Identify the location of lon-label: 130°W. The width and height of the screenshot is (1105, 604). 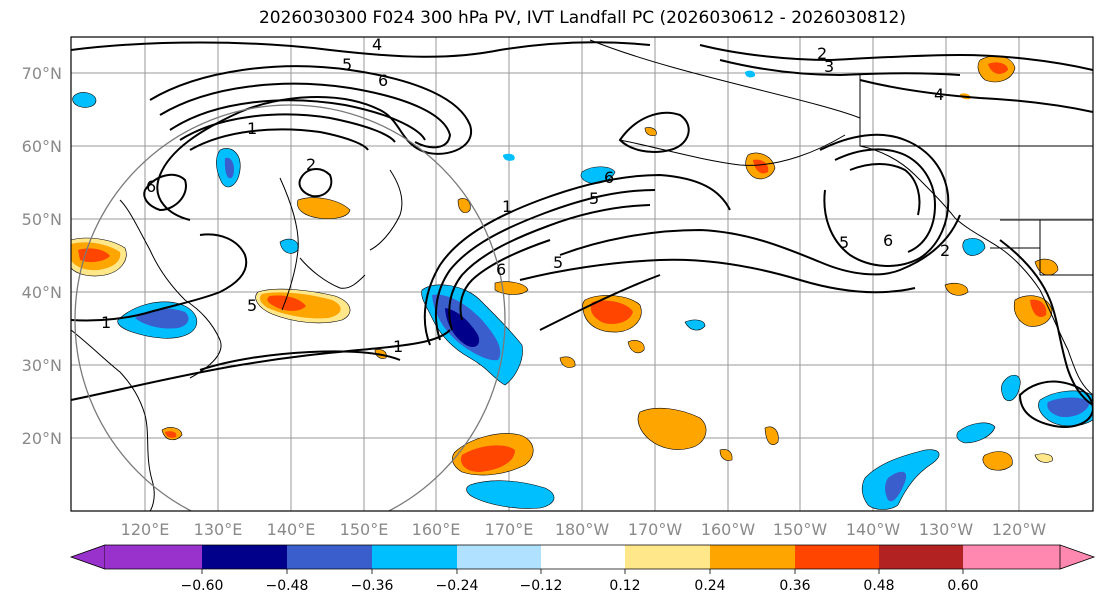
(946, 529).